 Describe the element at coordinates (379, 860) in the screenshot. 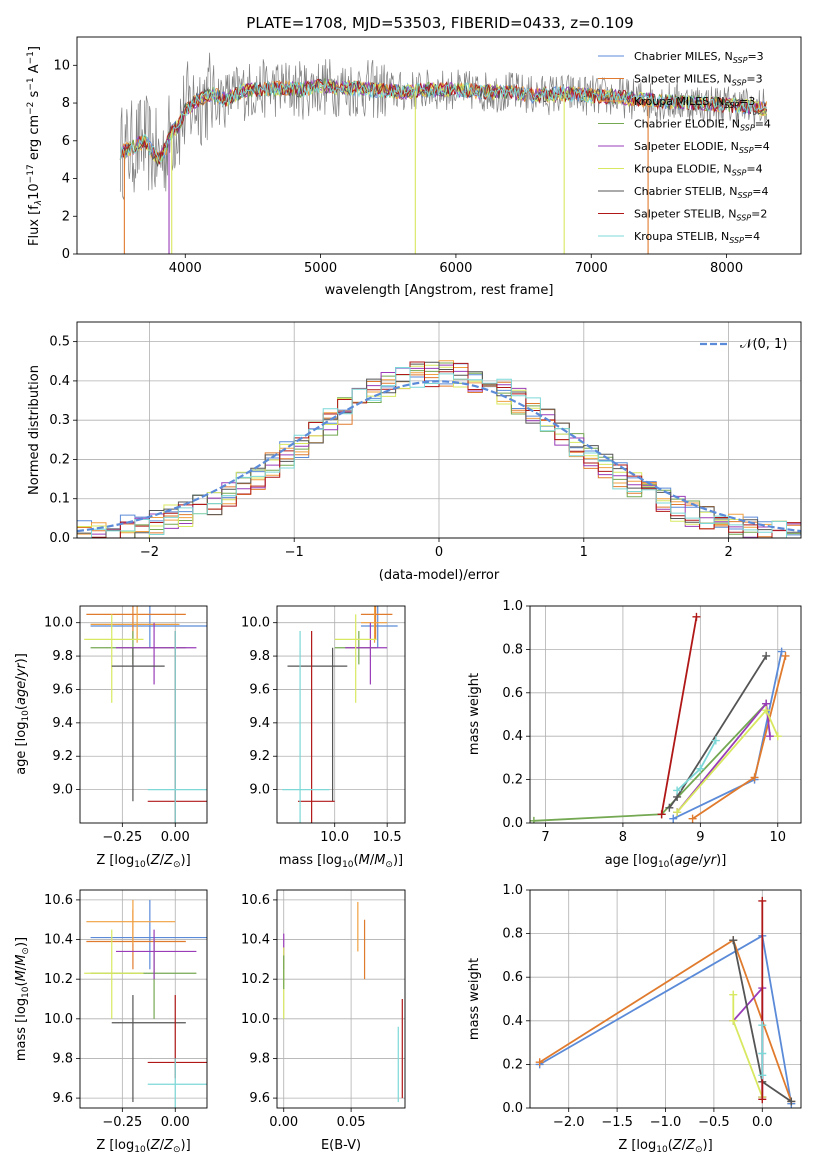

I see `age-vs-mass-xlabel-part: M` at that location.